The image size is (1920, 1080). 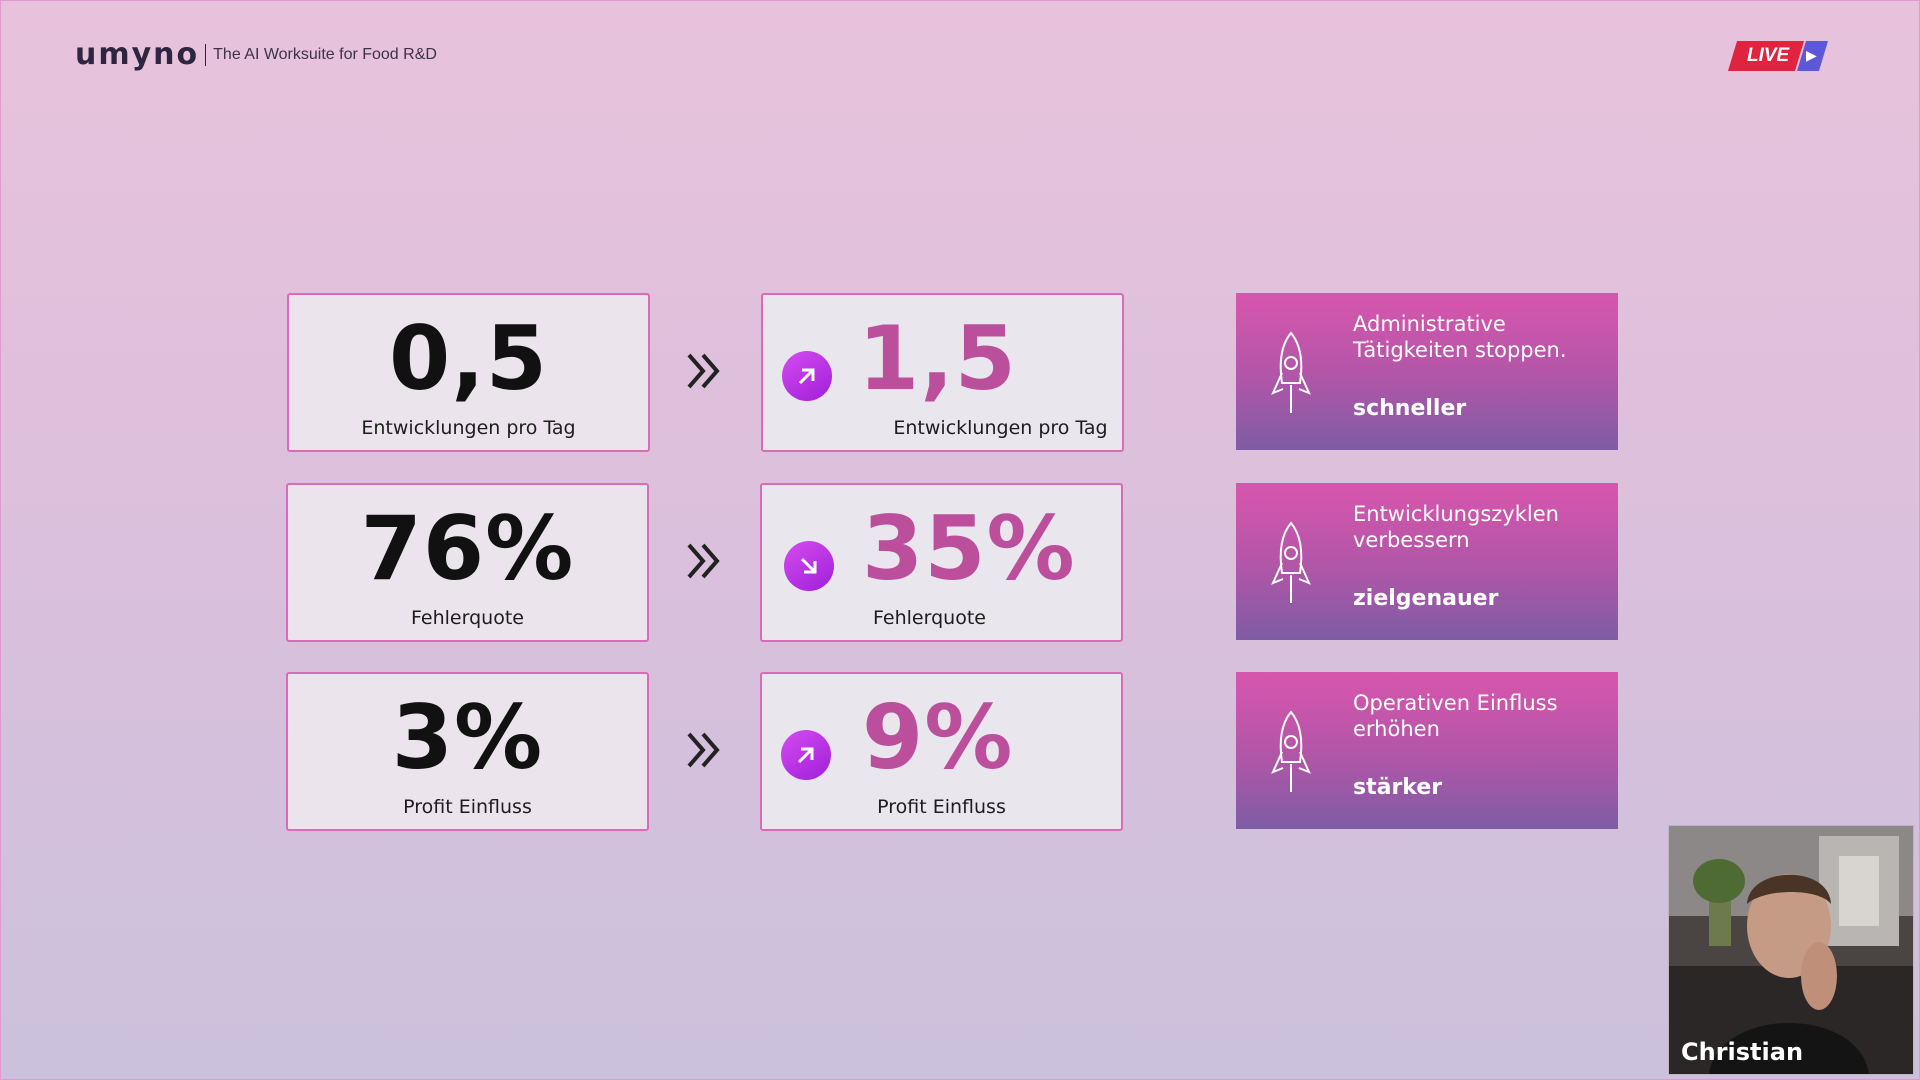 What do you see at coordinates (937, 358) in the screenshot?
I see `after-metric-value: 1,5` at bounding box center [937, 358].